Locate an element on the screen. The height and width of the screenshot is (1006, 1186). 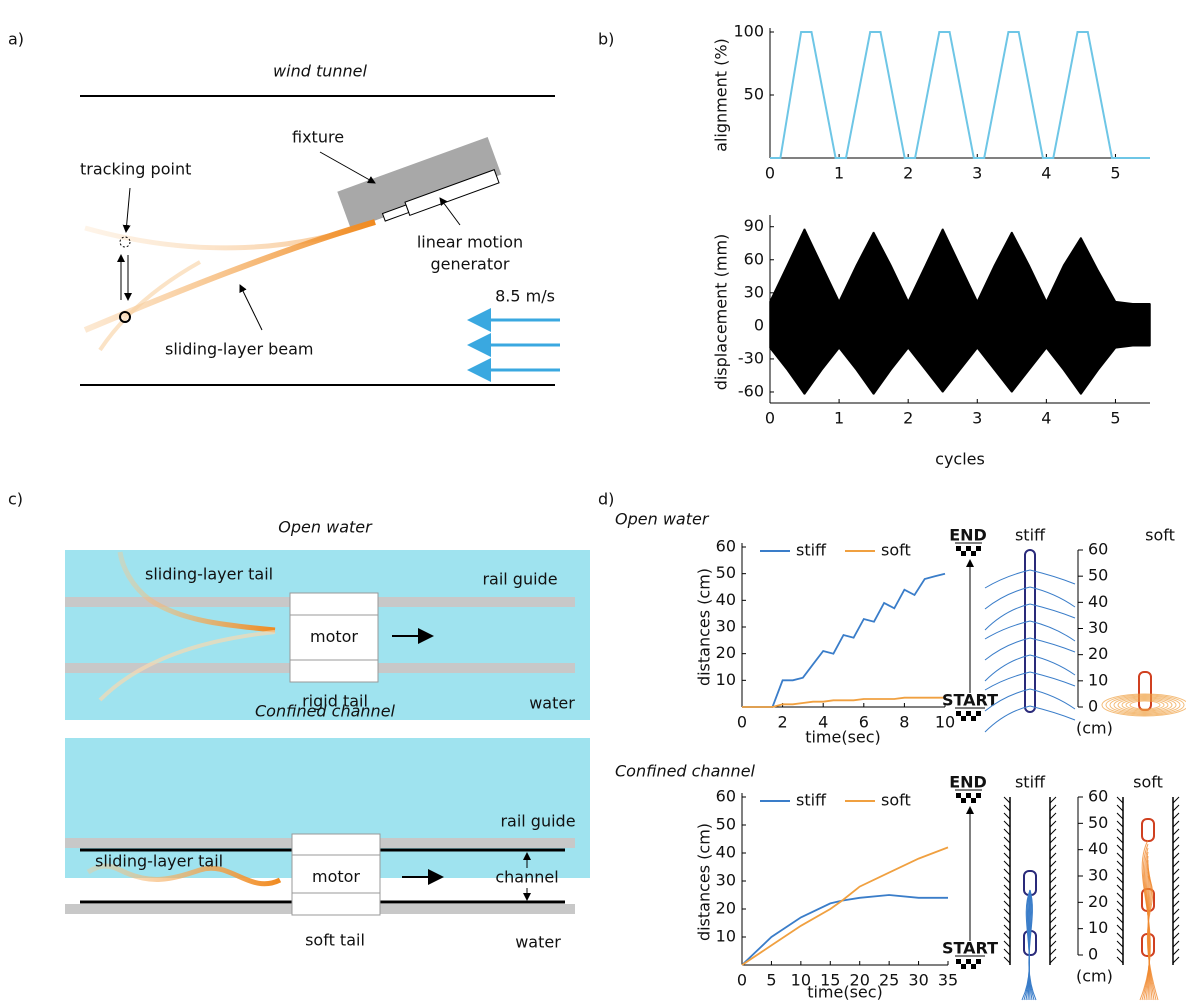
x-tick-label: 0 is located at coordinates (742, 980).